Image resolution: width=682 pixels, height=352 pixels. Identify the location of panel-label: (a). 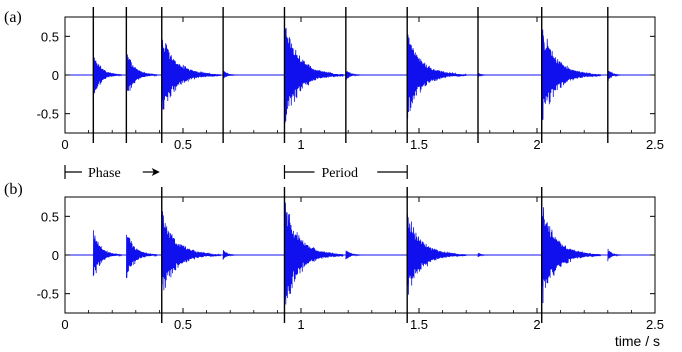
(13, 17).